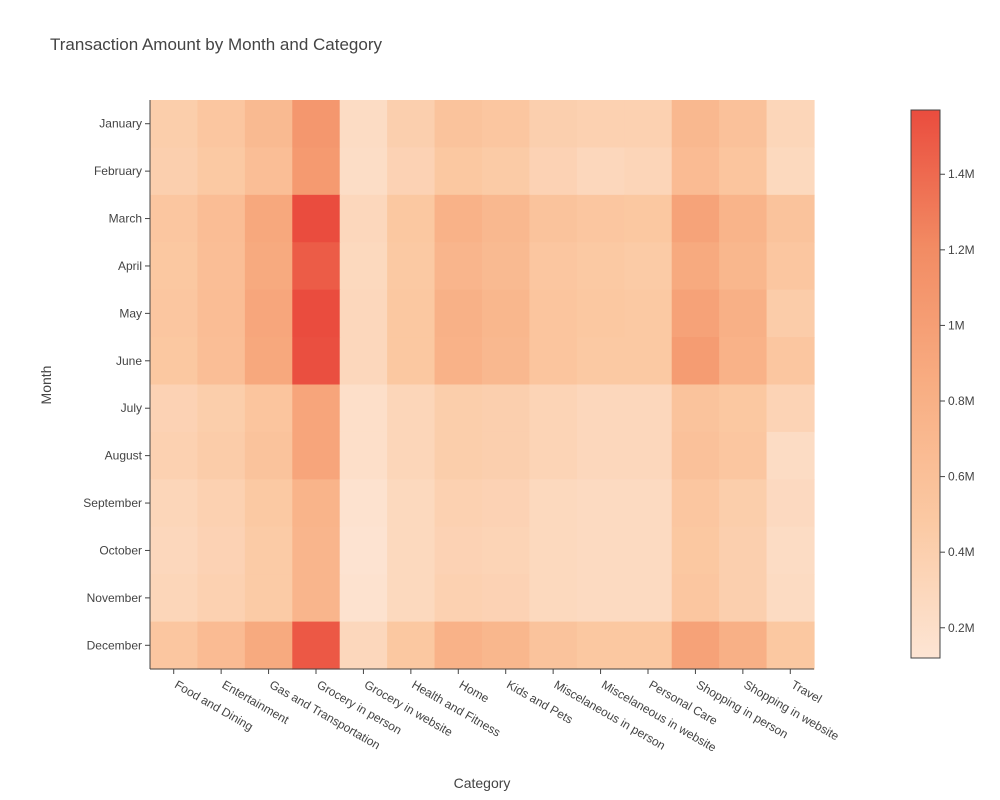 The image size is (1000, 800). What do you see at coordinates (130, 266) in the screenshot?
I see `y-tick-label: April` at bounding box center [130, 266].